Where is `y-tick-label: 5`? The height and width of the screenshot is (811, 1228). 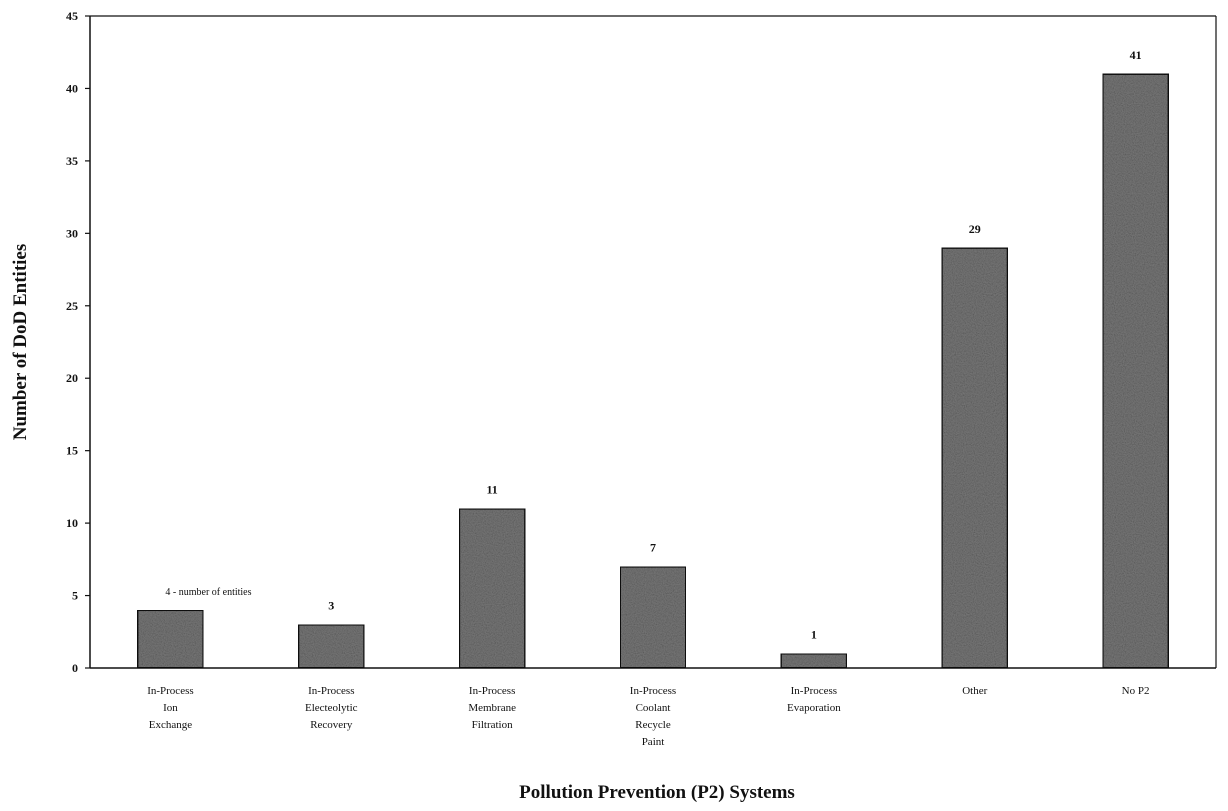 y-tick-label: 5 is located at coordinates (75, 596).